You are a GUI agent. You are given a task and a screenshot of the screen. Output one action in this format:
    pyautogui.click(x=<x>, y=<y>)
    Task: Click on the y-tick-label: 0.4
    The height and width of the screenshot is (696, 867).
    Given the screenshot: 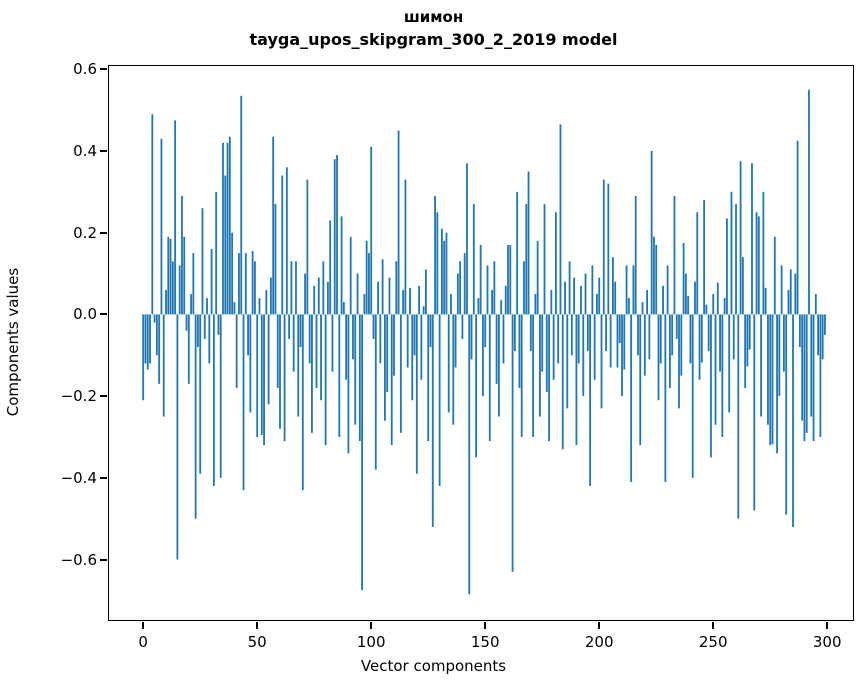 What is the action you would take?
    pyautogui.click(x=85, y=151)
    